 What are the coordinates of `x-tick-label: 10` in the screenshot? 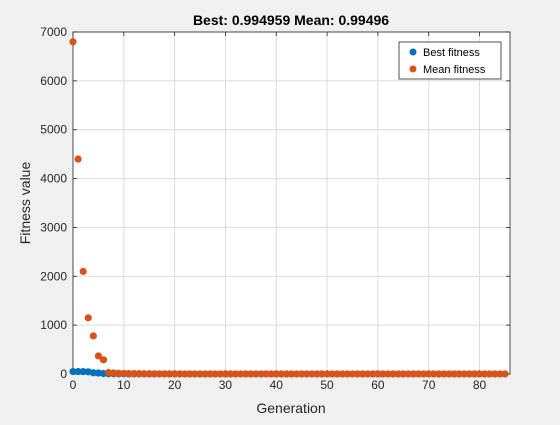 It's located at (124, 385).